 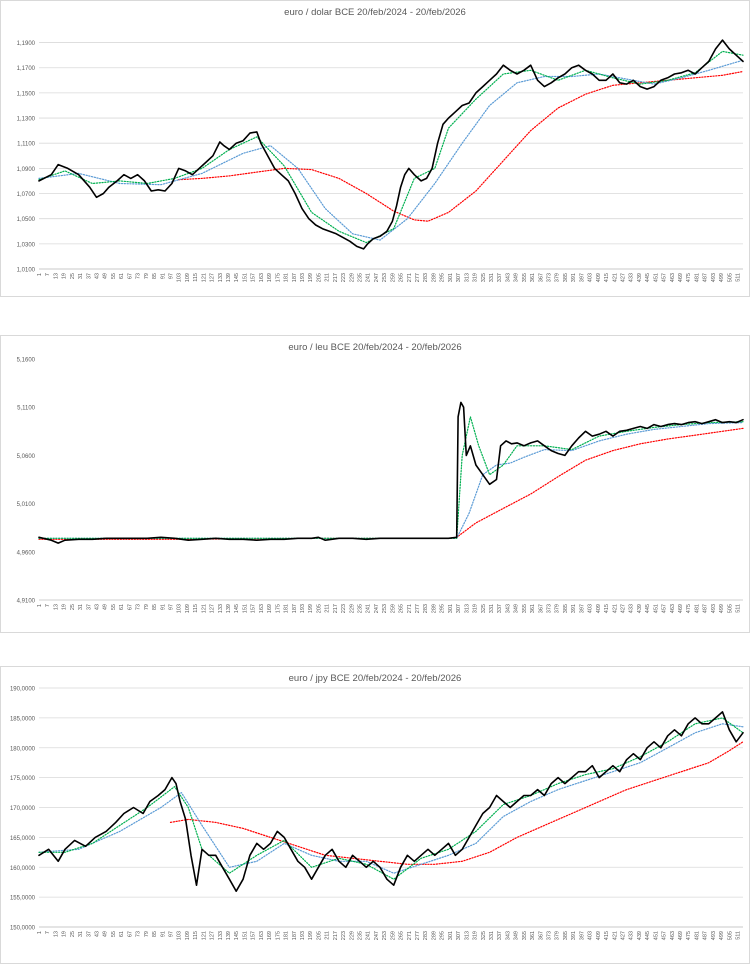 What do you see at coordinates (26, 505) in the screenshot?
I see `y-tick-label: 5,0100` at bounding box center [26, 505].